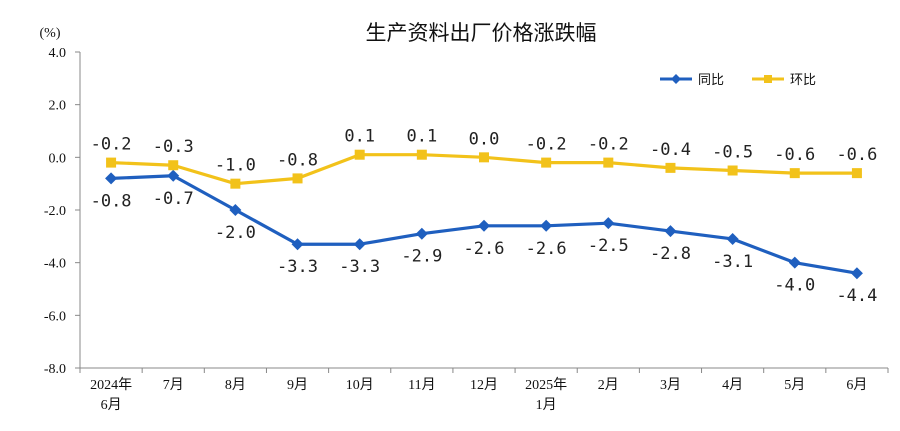 This screenshot has height=431, width=900. What do you see at coordinates (173, 147) in the screenshot?
I see `data-label: -0.3` at bounding box center [173, 147].